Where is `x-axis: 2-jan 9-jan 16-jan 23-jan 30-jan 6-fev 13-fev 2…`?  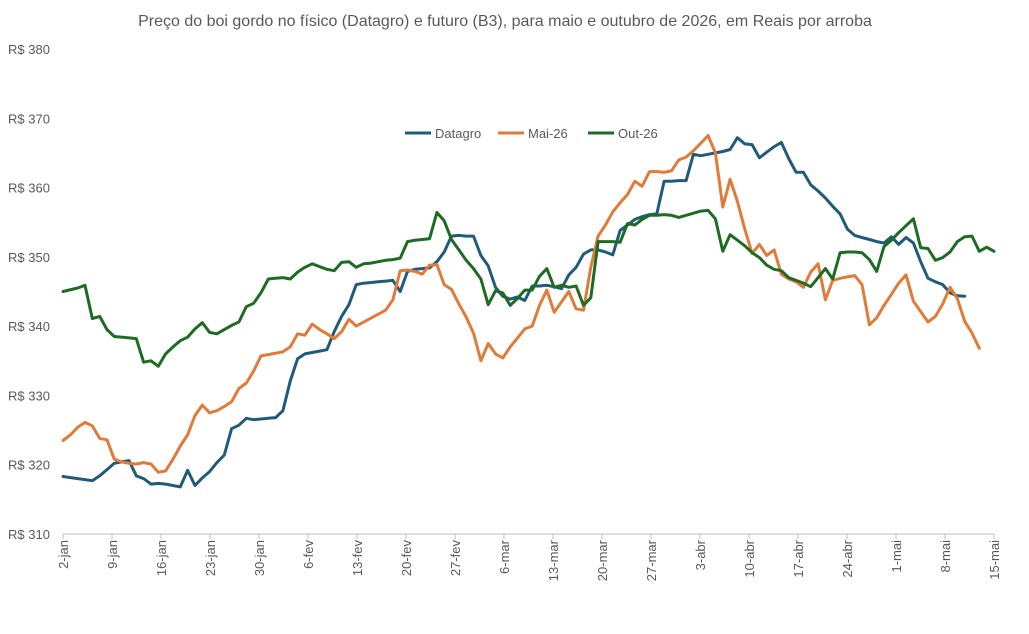
x-axis: 2-jan 9-jan 16-jan 23-jan 30-jan 6-fev 13-fev 2… is located at coordinates (529, 557).